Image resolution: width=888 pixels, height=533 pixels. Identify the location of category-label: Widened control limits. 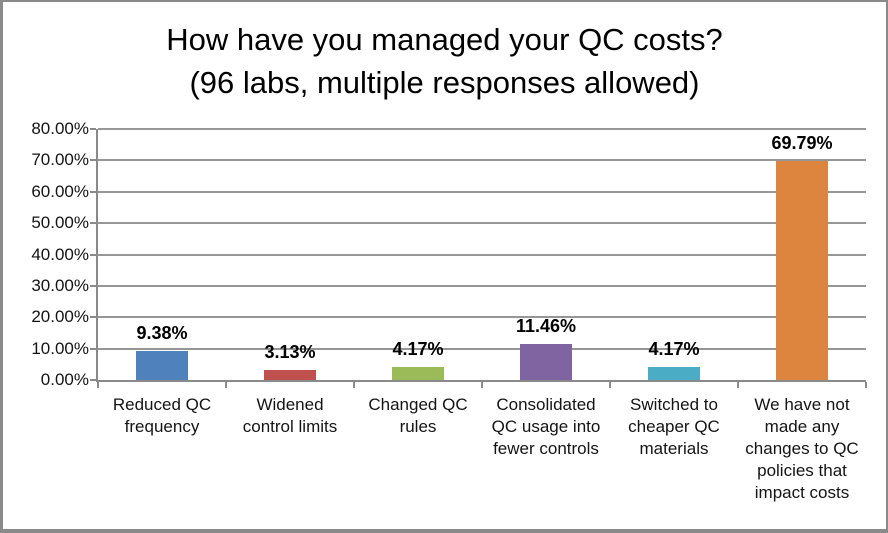
(290, 415).